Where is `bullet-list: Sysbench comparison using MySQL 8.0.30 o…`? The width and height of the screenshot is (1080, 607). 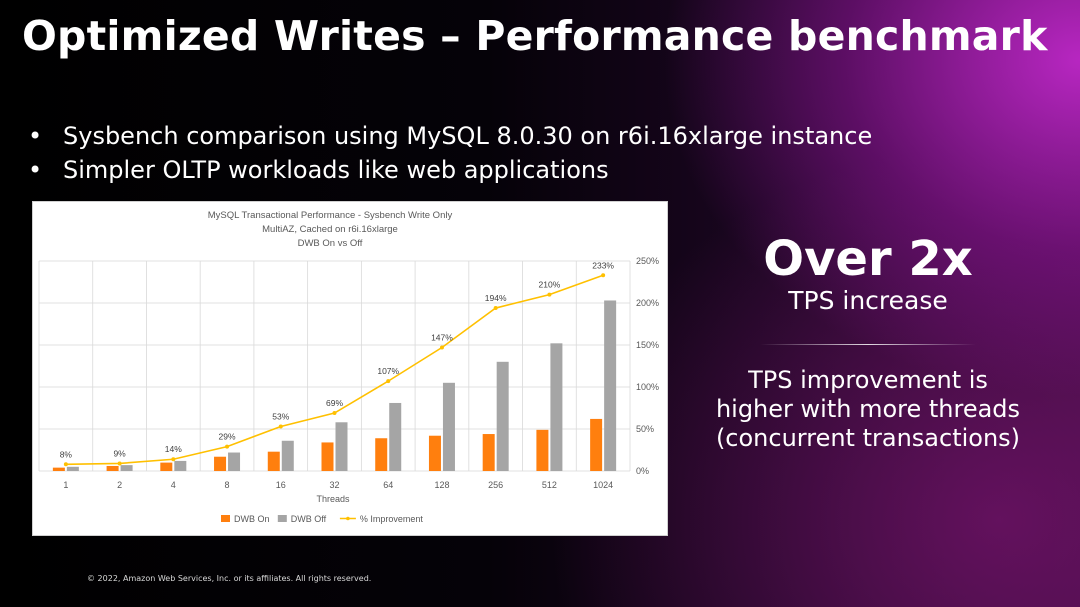
bullet-list: Sysbench comparison using MySQL 8.0.30 o… is located at coordinates (450, 153).